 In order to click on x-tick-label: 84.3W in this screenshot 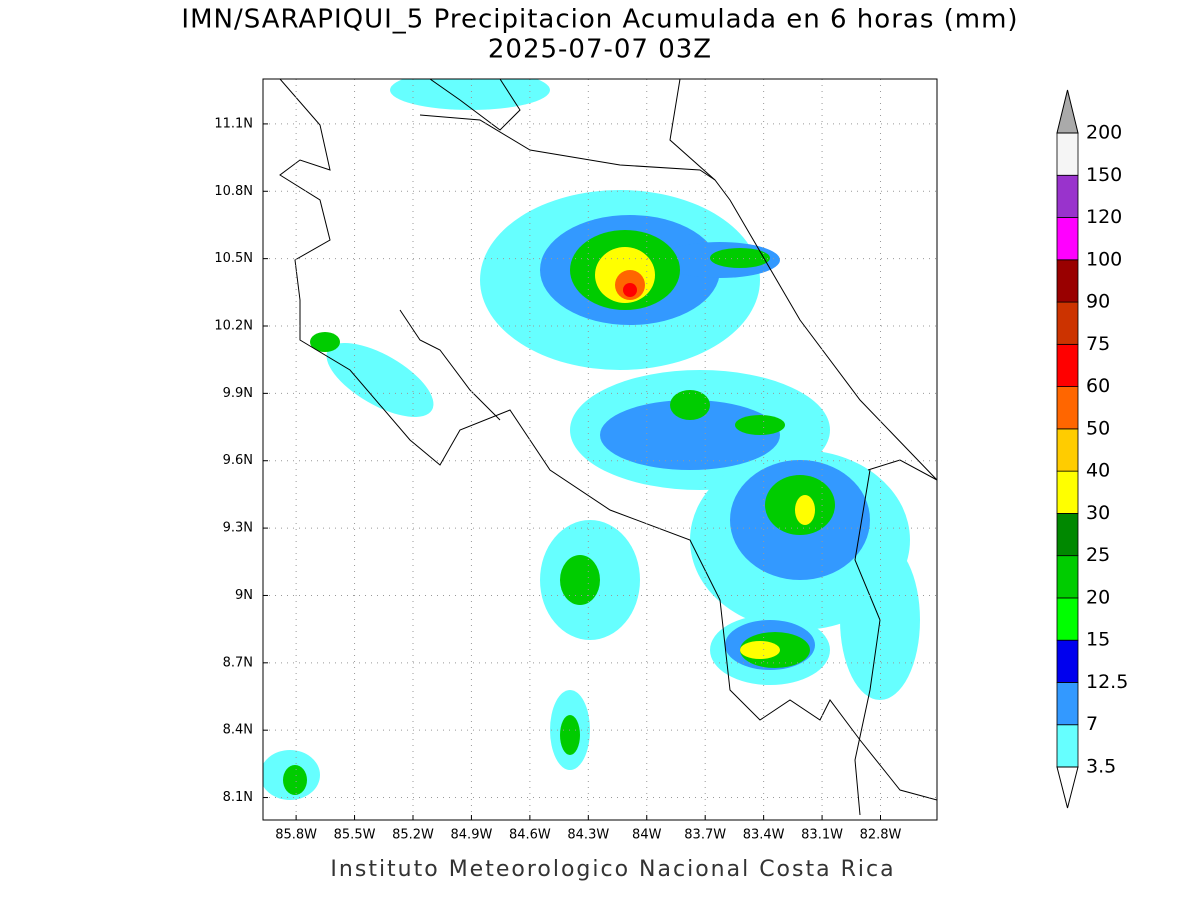, I will do `click(588, 835)`.